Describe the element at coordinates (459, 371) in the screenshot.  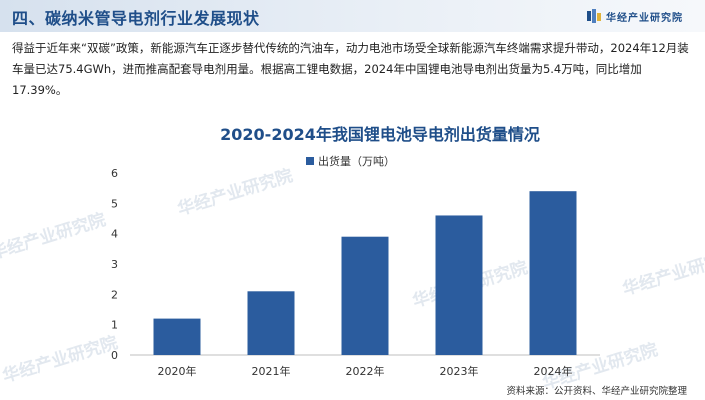
I see `x-tick-label: 2023年` at that location.